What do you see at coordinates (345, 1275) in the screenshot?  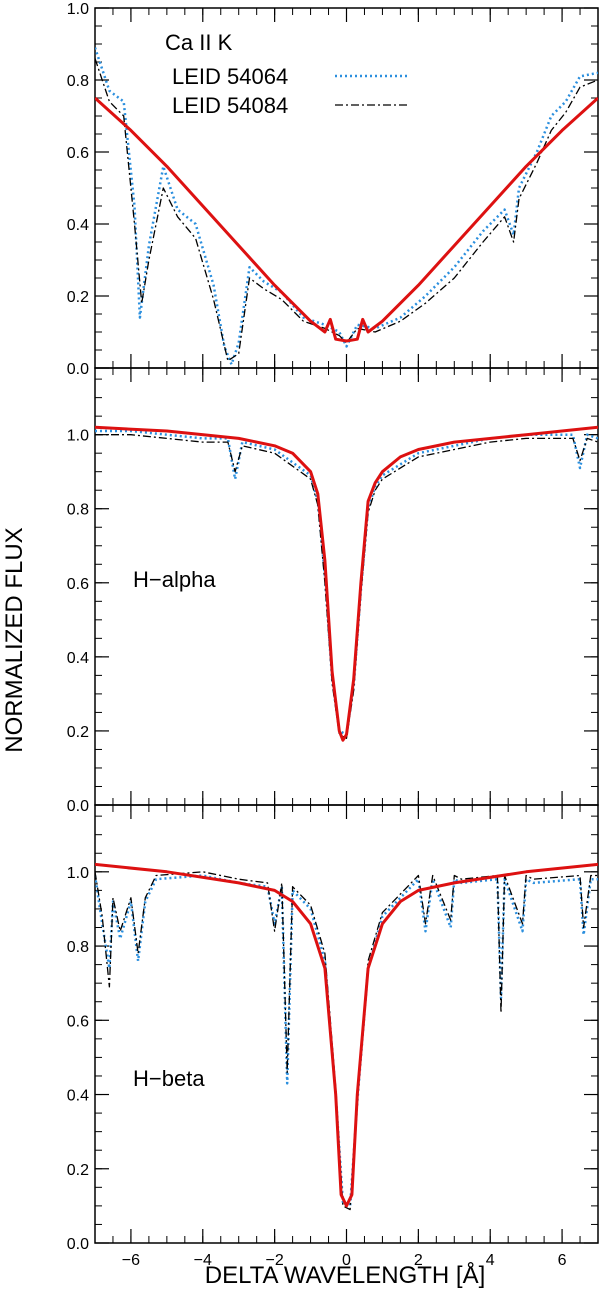 I see `x-axis-label: DELTA WAVELENGTH [Å]` at bounding box center [345, 1275].